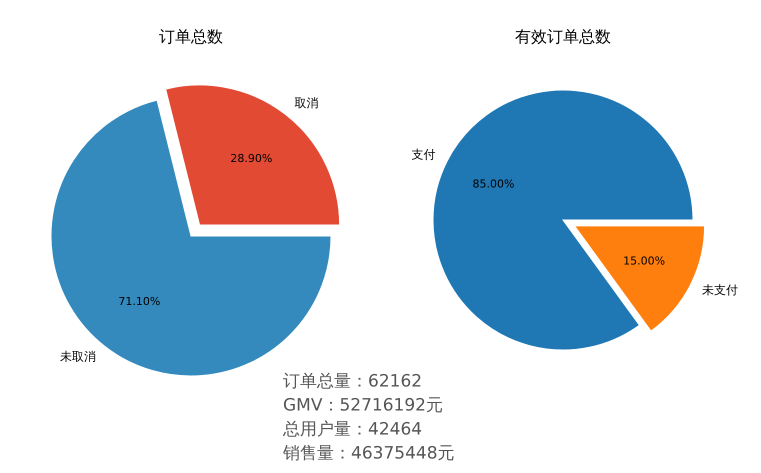  I want to click on text: 总用户量：42464, so click(352, 430).